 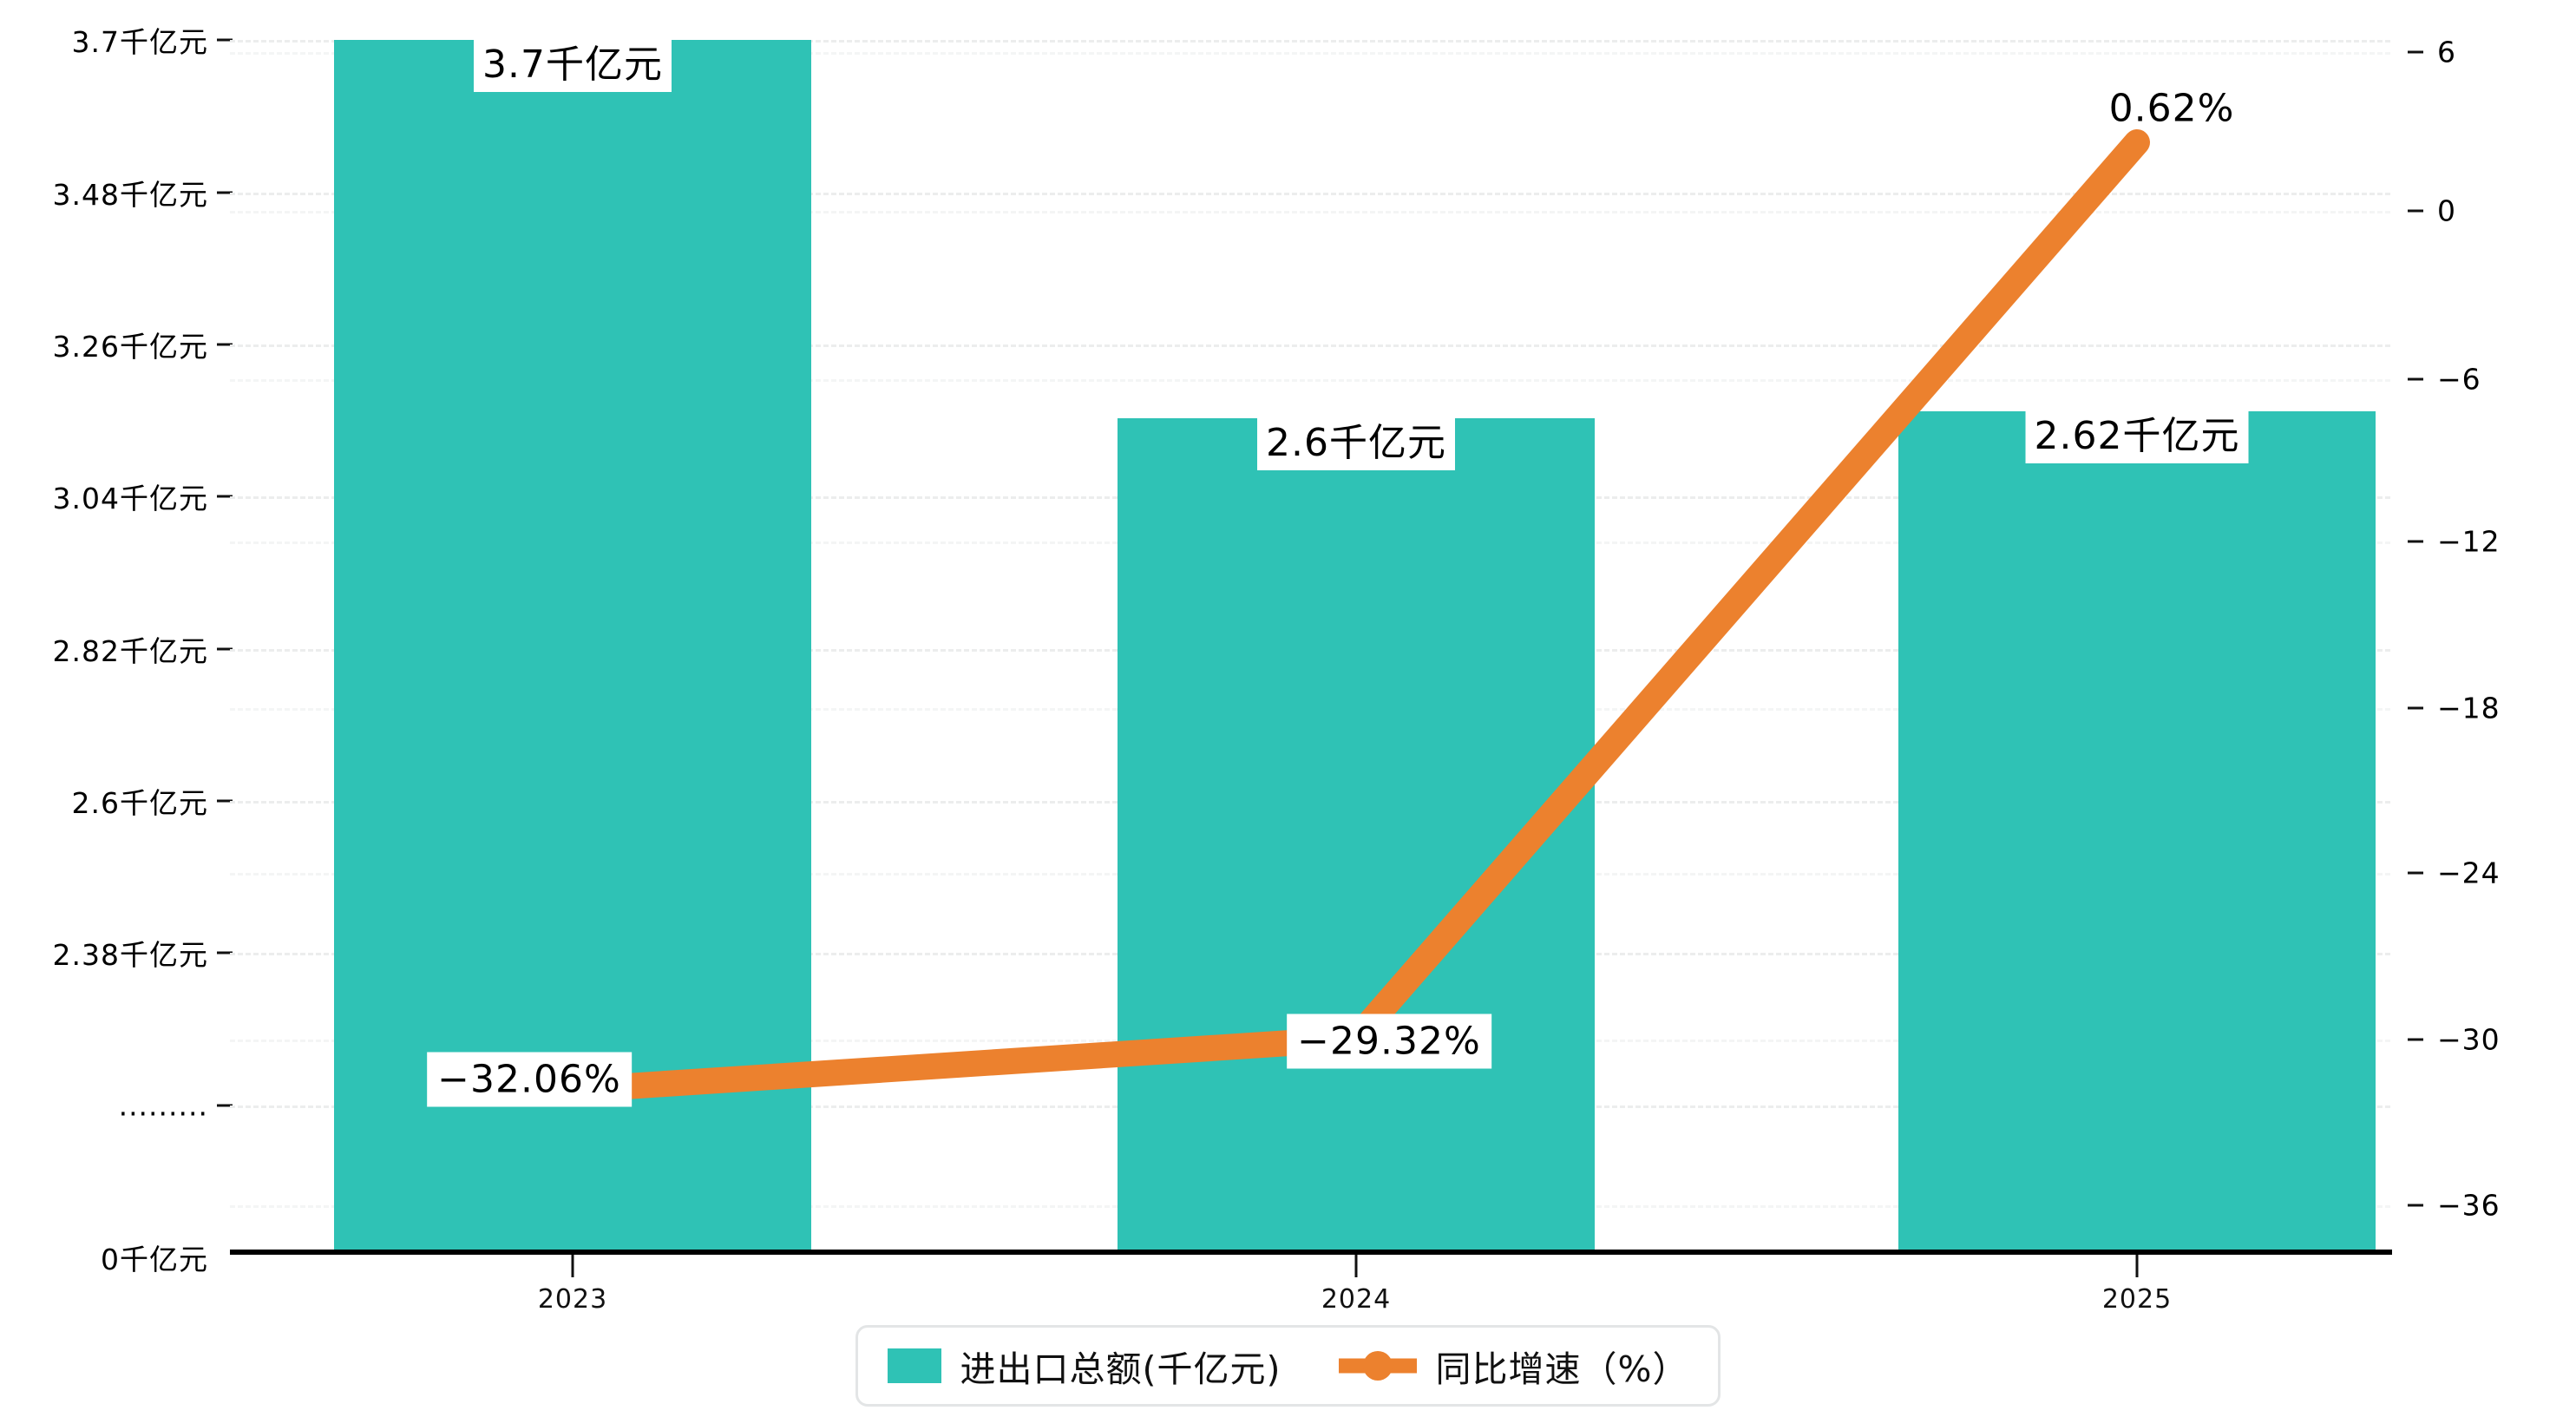 I want to click on right-axis-tick-label: −24, so click(x=2469, y=873).